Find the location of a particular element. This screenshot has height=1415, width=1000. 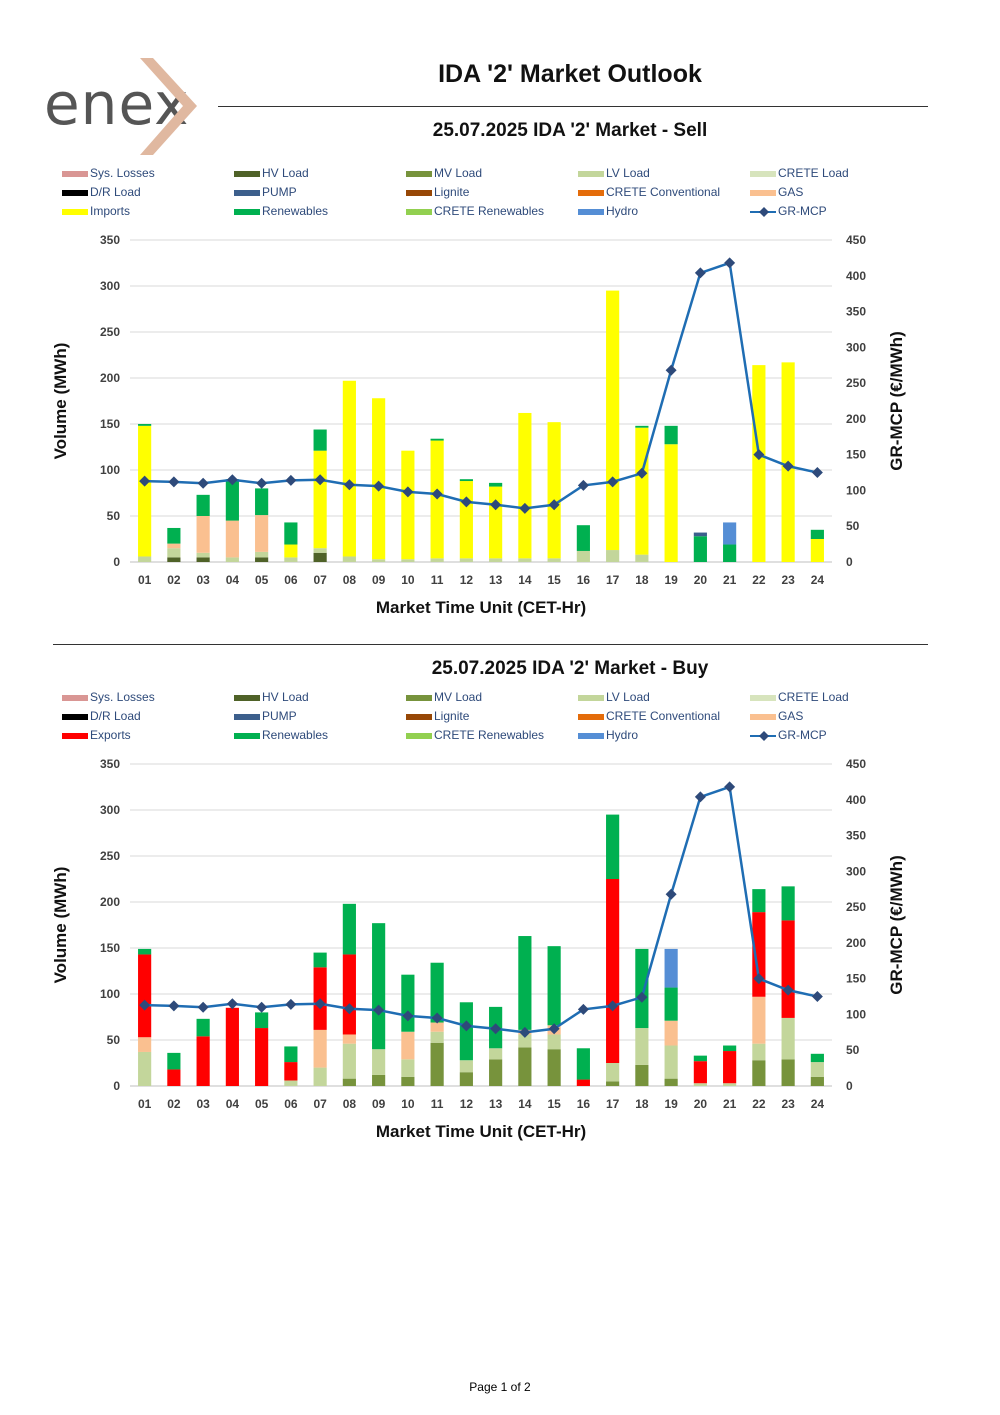

x-tick-label: 10 is located at coordinates (408, 1104).